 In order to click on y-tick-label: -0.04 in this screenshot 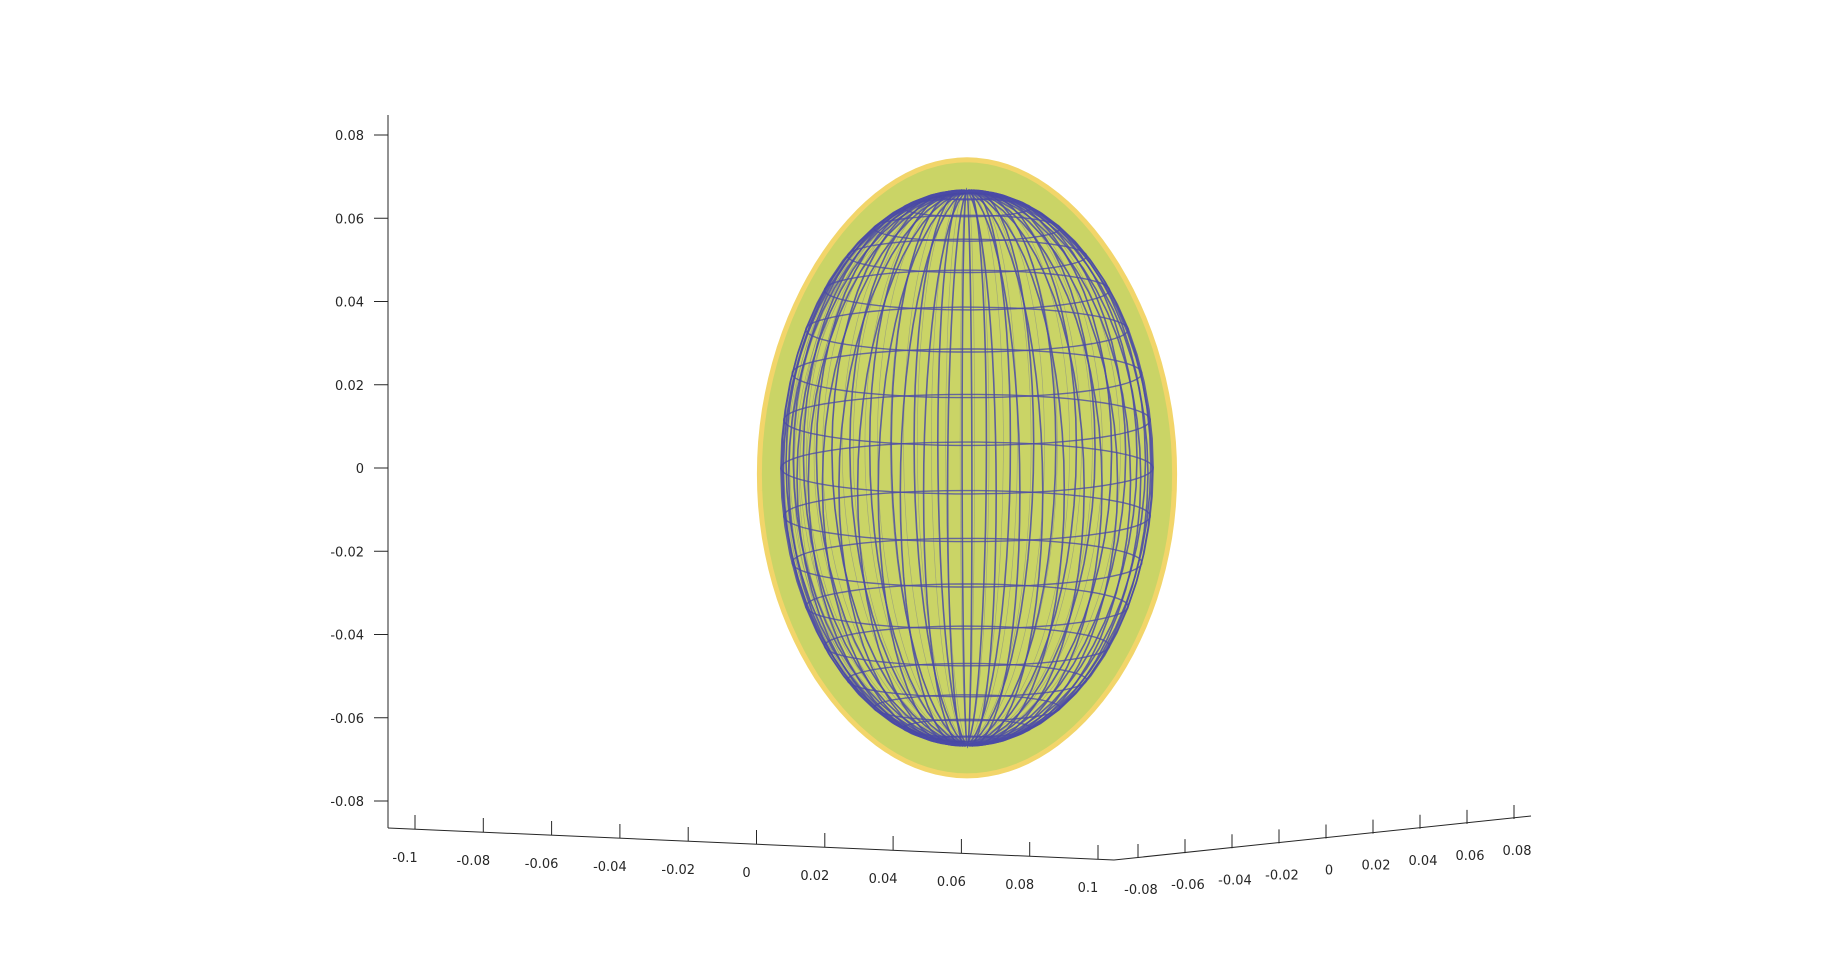, I will do `click(1235, 880)`.